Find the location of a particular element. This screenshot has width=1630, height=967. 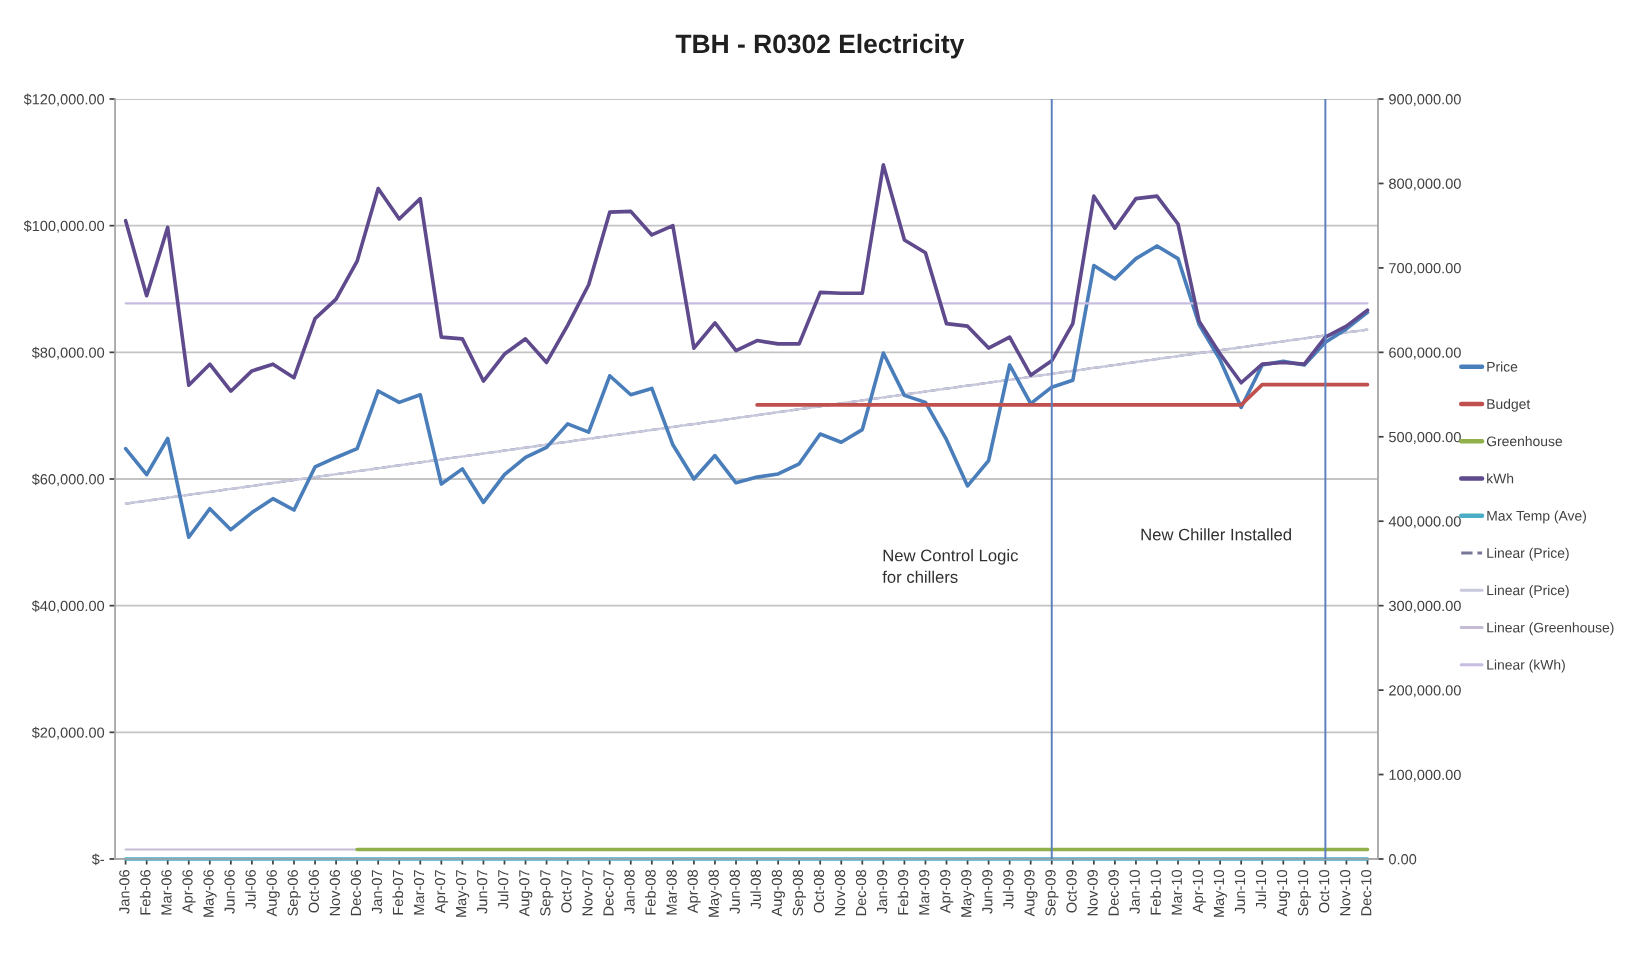

y-tick-label: $100,000.00 is located at coordinates (64, 226).